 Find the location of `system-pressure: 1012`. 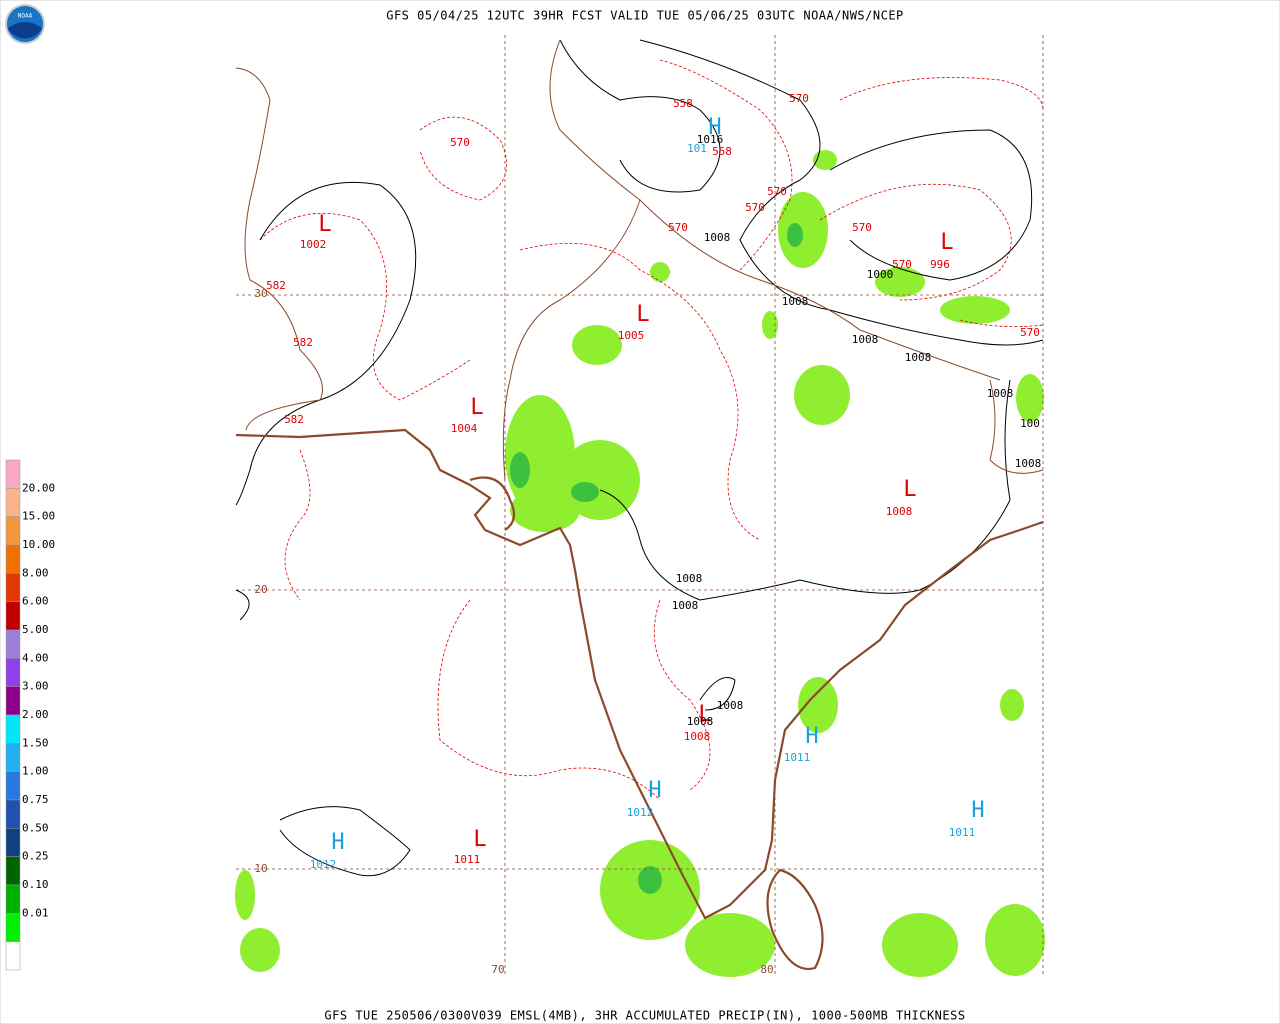

system-pressure: 1012 is located at coordinates (640, 812).